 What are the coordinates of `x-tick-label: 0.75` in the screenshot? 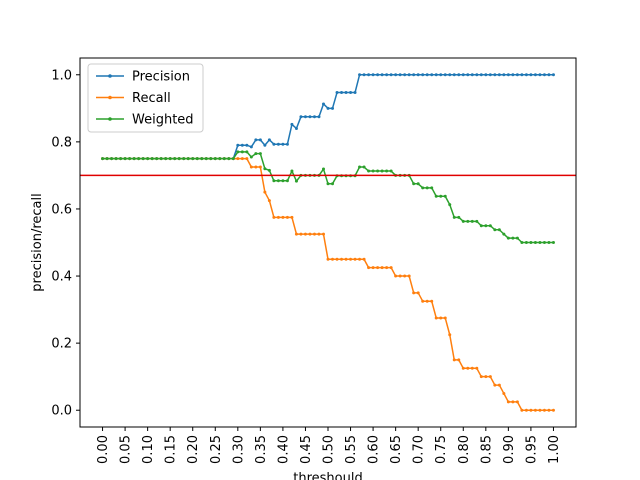 It's located at (441, 449).